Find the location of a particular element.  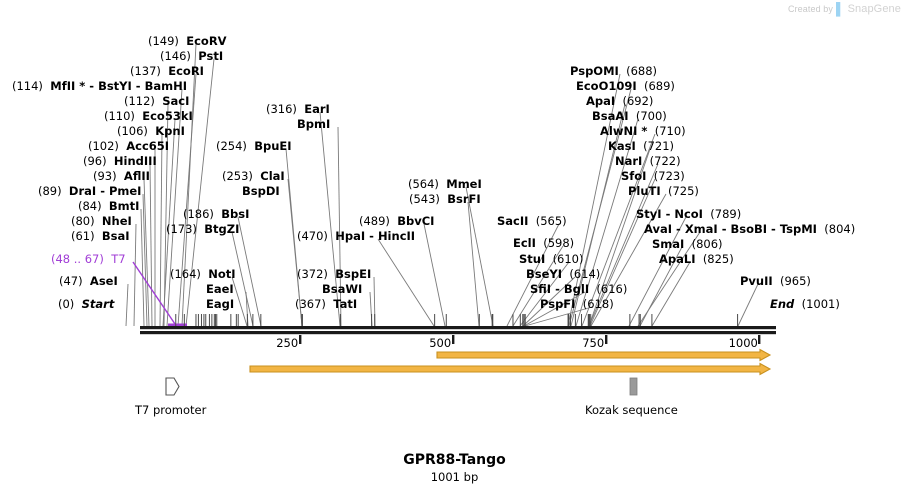

enzyme-position: (173) is located at coordinates (181, 229).